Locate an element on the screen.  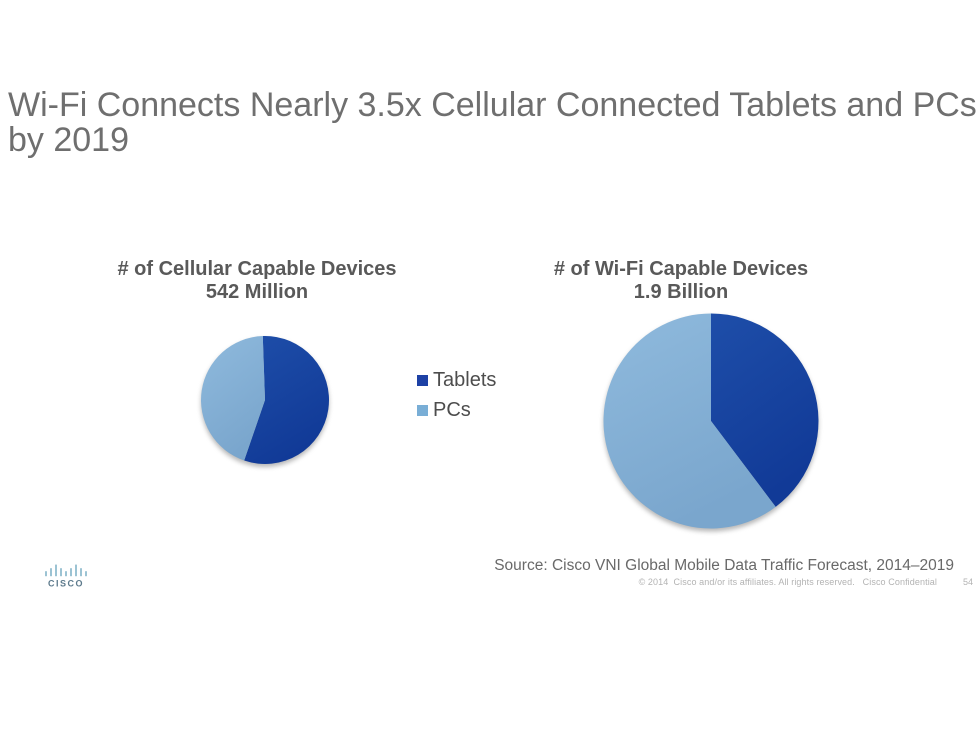
svg-text: CISCO is located at coordinates (66, 584).